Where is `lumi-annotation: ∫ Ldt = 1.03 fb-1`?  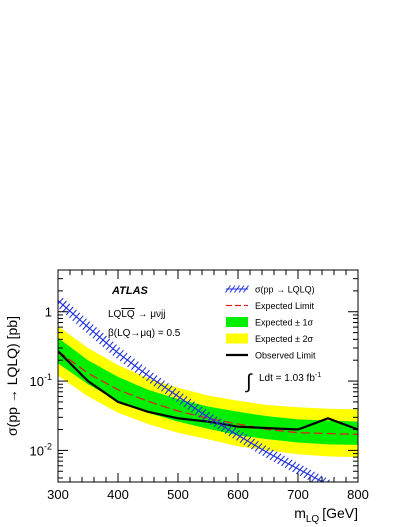 lumi-annotation: ∫ Ldt = 1.03 fb-1 is located at coordinates (283, 382).